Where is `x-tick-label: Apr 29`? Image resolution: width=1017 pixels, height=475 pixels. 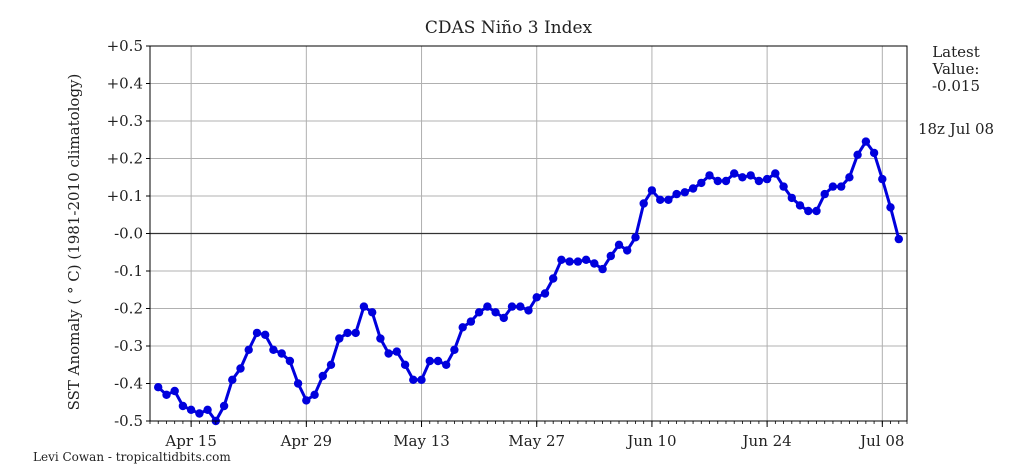 x-tick-label: Apr 29 is located at coordinates (306, 441).